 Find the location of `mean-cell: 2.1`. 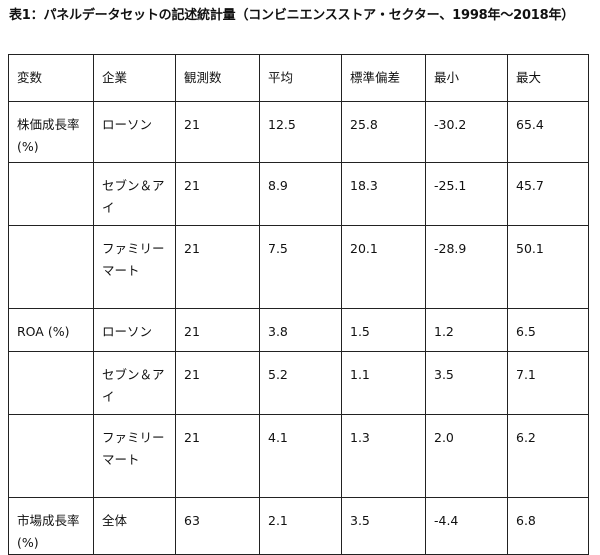

mean-cell: 2.1 is located at coordinates (300, 526).